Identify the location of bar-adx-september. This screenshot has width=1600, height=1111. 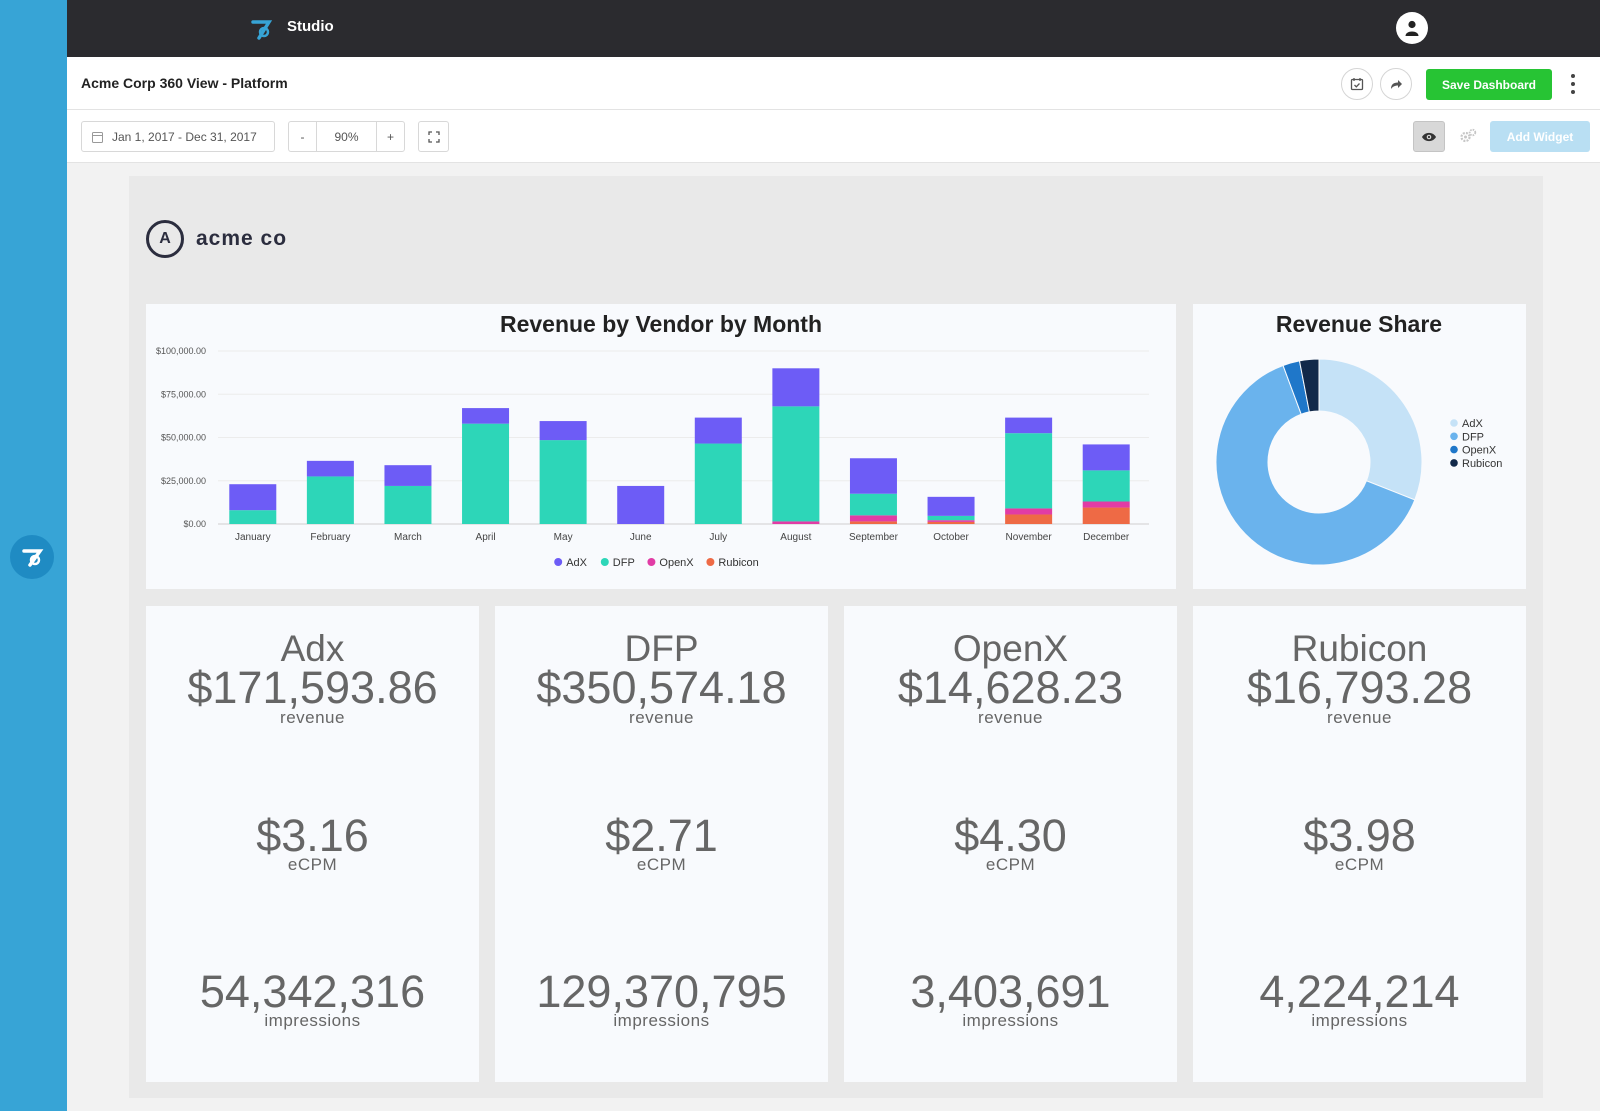
(873, 476).